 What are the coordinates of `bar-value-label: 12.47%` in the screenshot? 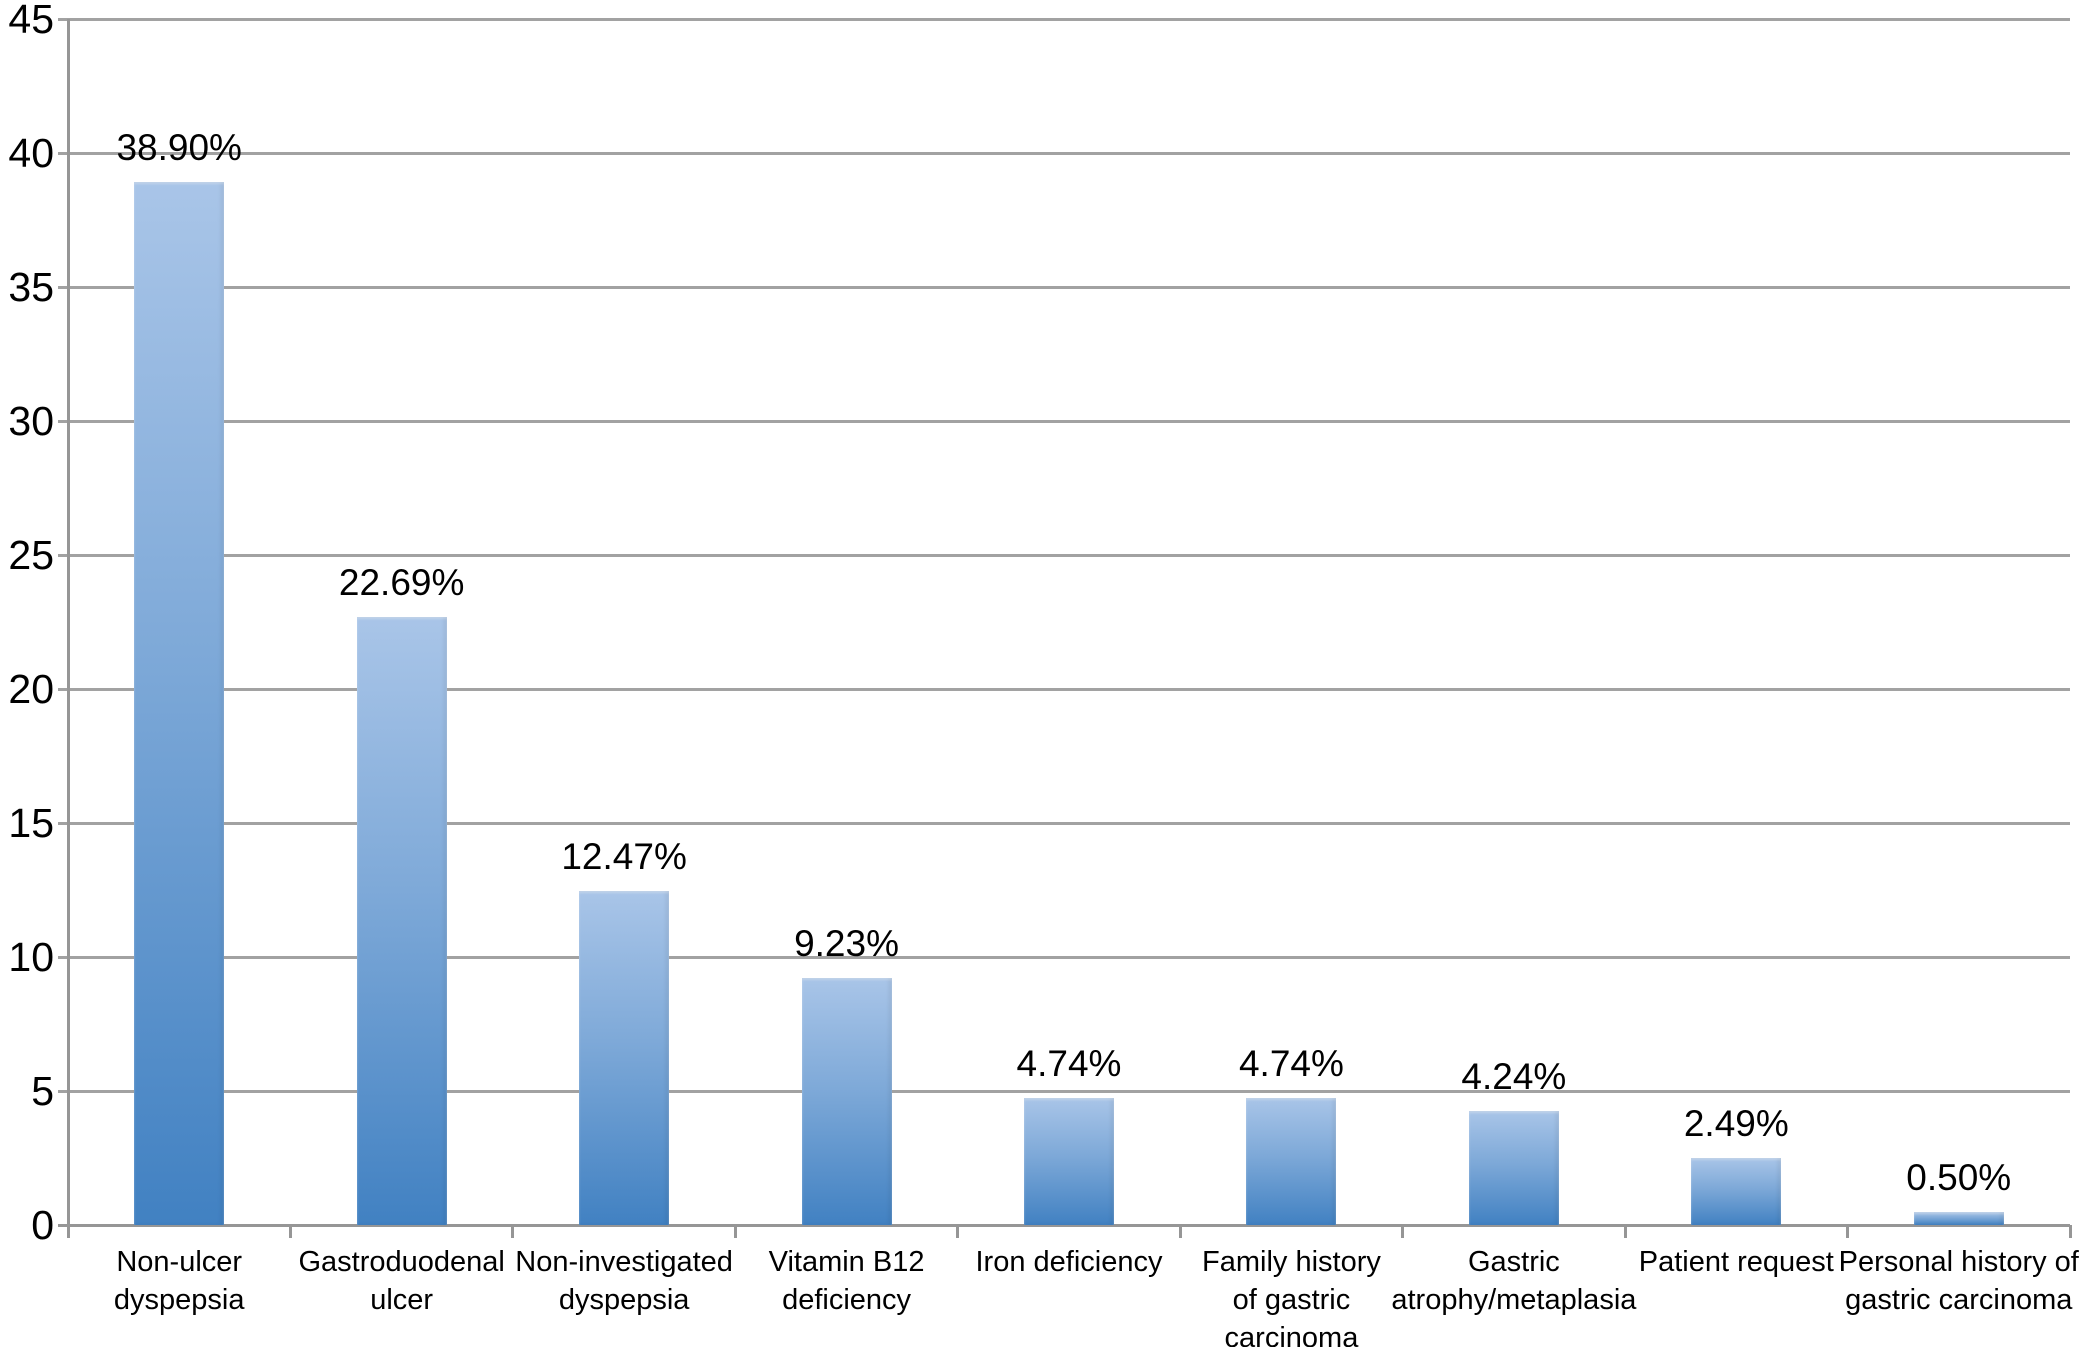 It's located at (624, 856).